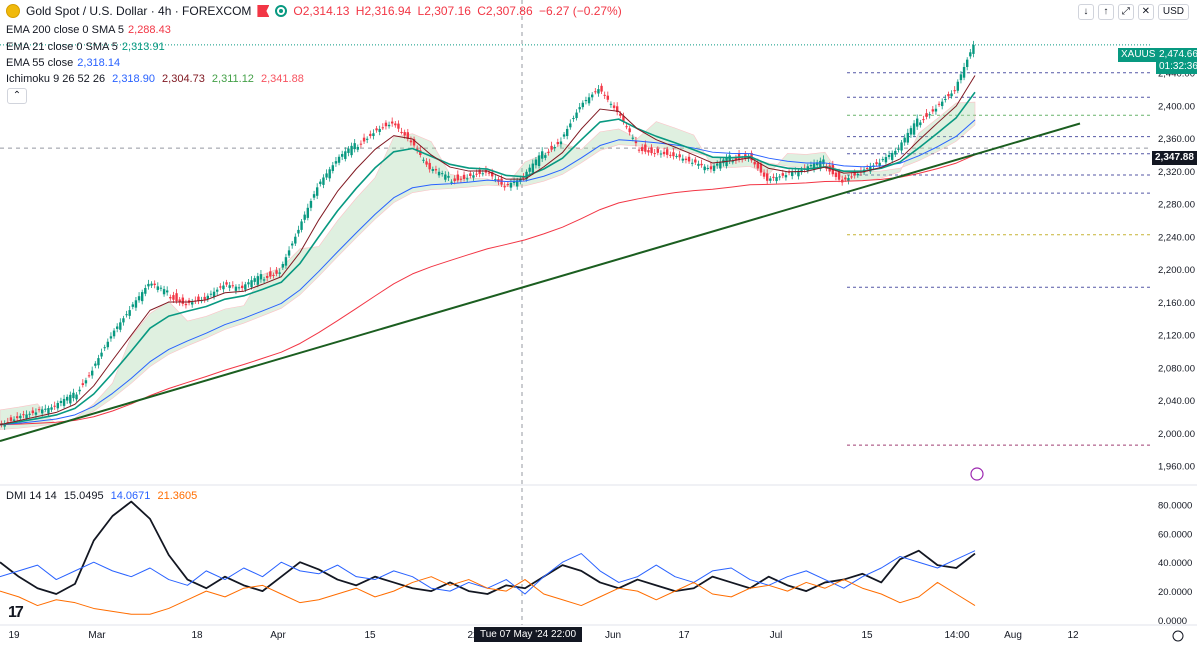  What do you see at coordinates (1174, 322) in the screenshot?
I see `price-axis` at bounding box center [1174, 322].